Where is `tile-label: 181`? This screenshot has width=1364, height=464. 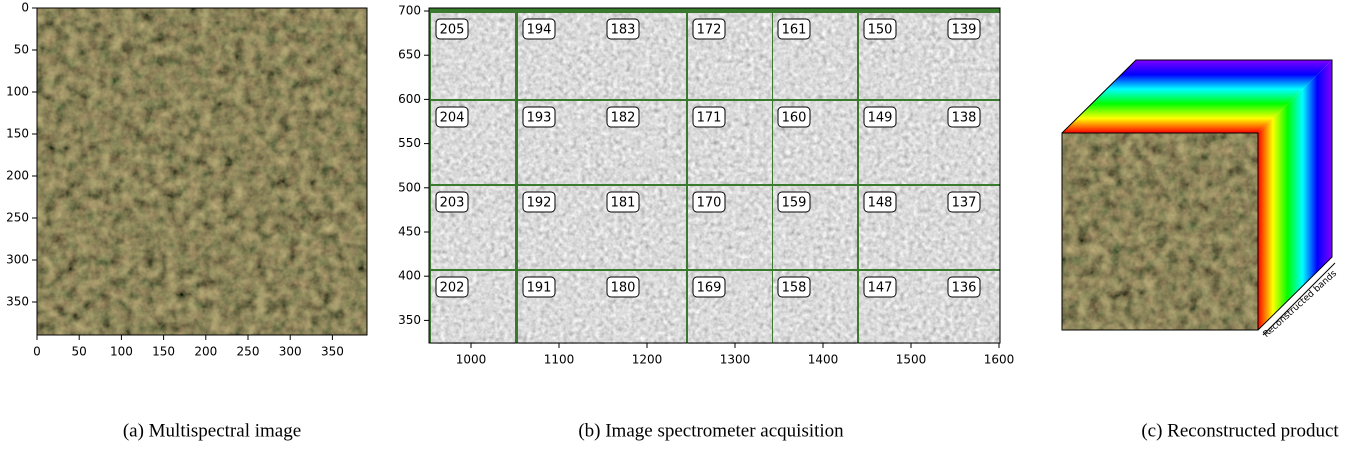
tile-label: 181 is located at coordinates (623, 203).